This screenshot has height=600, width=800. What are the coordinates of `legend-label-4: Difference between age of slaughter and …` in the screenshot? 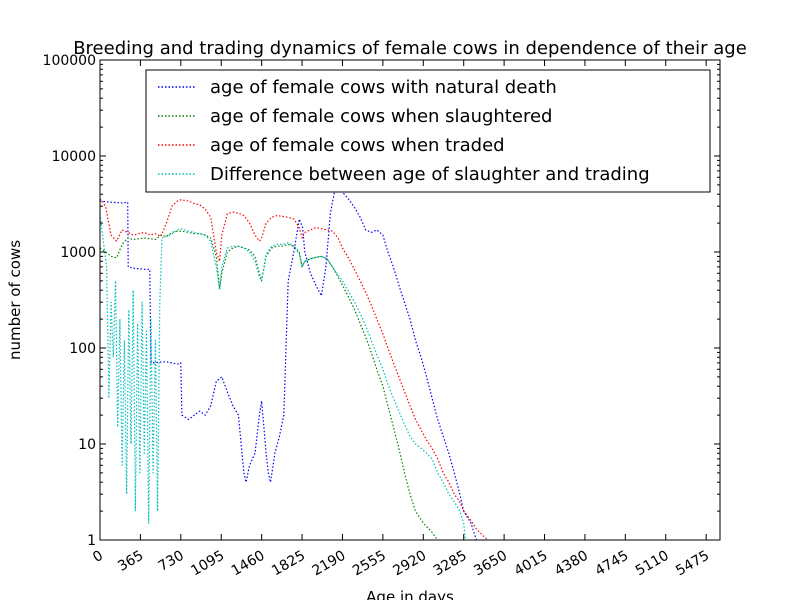 It's located at (430, 174).